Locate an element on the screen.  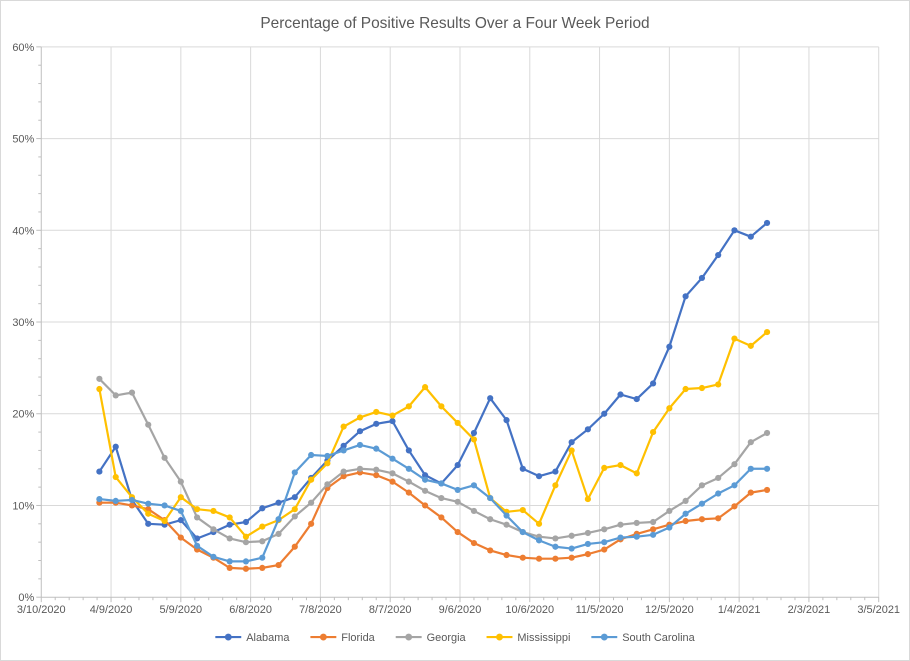
y-tick-label: 40% is located at coordinates (23, 231).